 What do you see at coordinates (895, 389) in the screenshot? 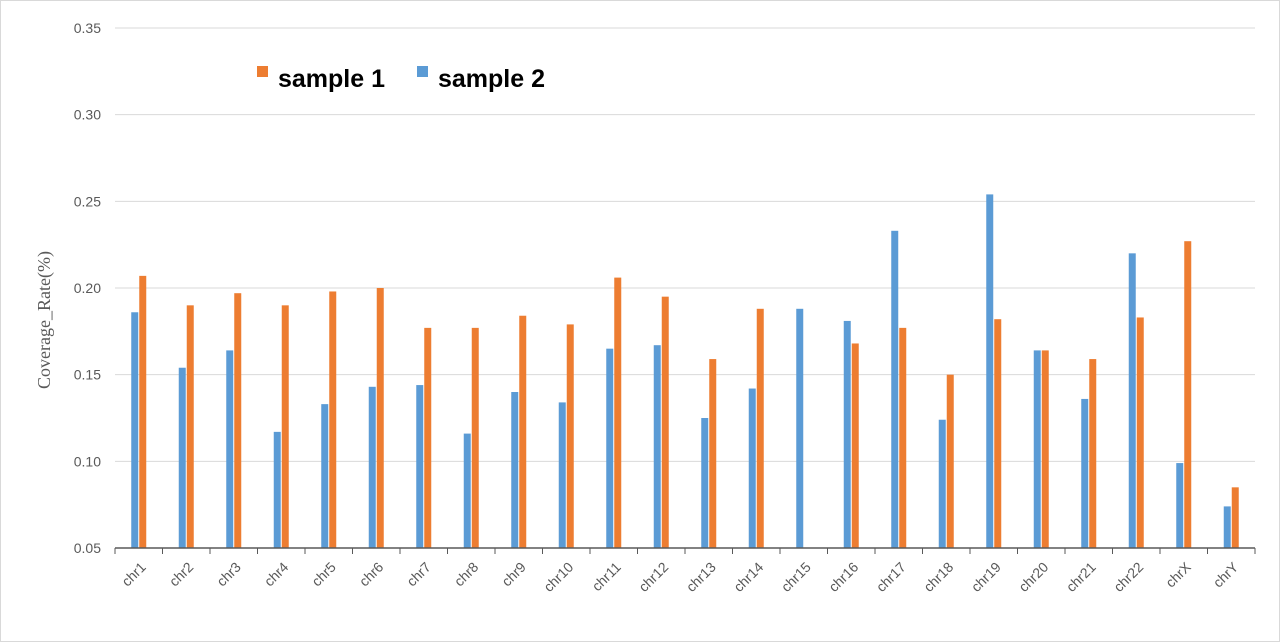
I see `bar-sample-2-chr17` at bounding box center [895, 389].